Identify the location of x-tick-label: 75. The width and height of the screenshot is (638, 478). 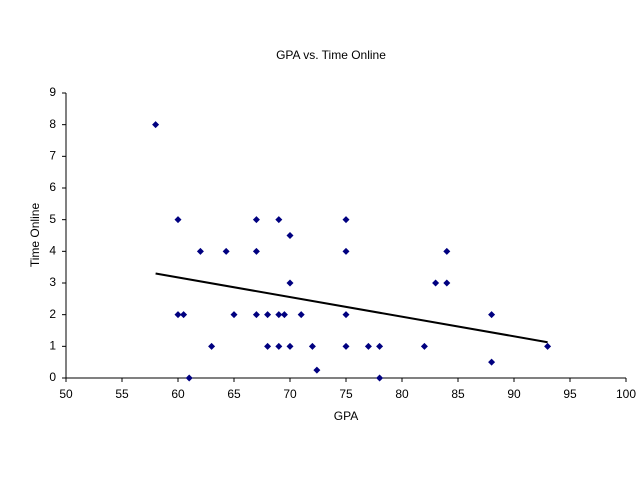
(346, 394).